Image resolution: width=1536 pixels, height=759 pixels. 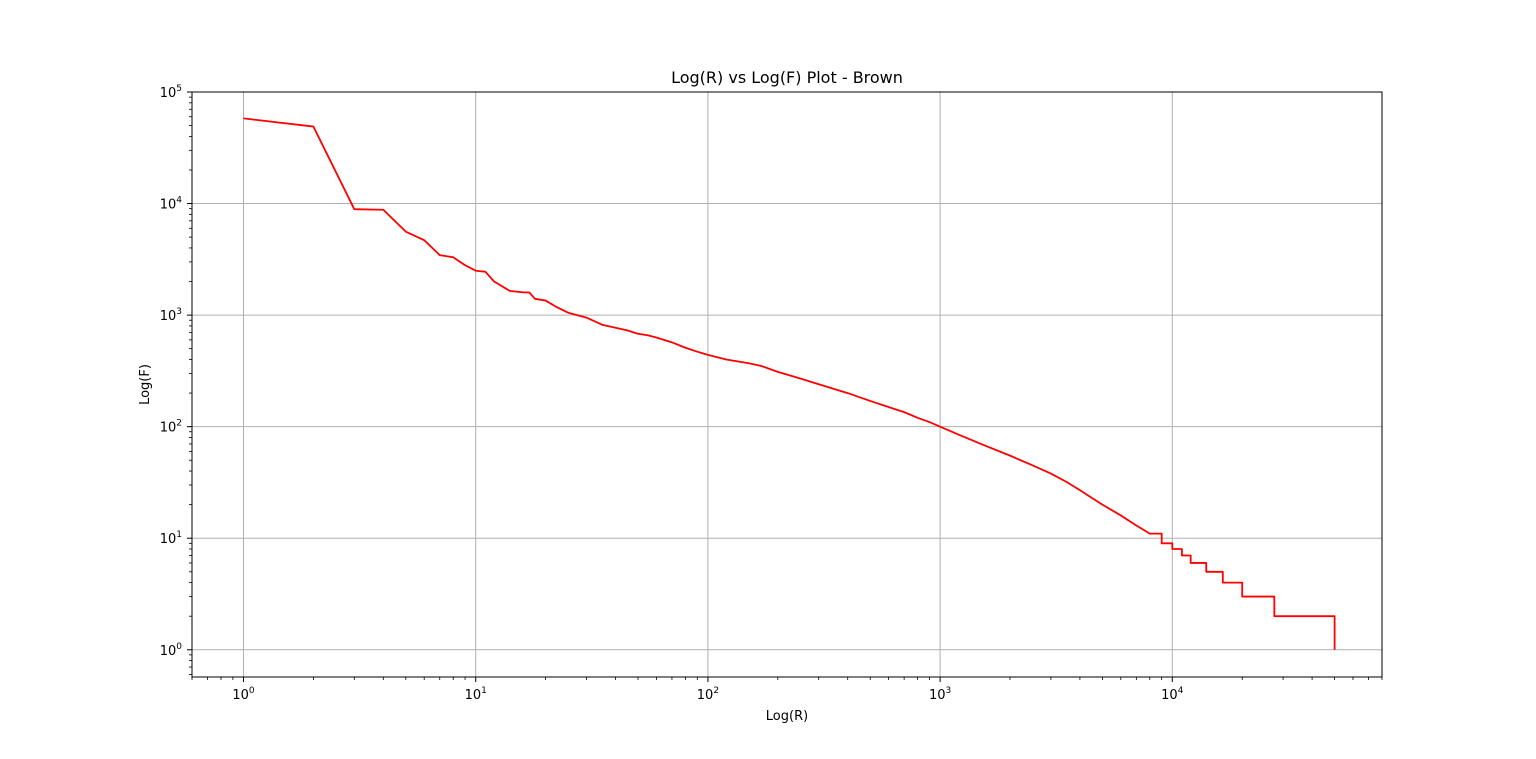 What do you see at coordinates (476, 694) in the screenshot?
I see `x-tick-label: 10¹` at bounding box center [476, 694].